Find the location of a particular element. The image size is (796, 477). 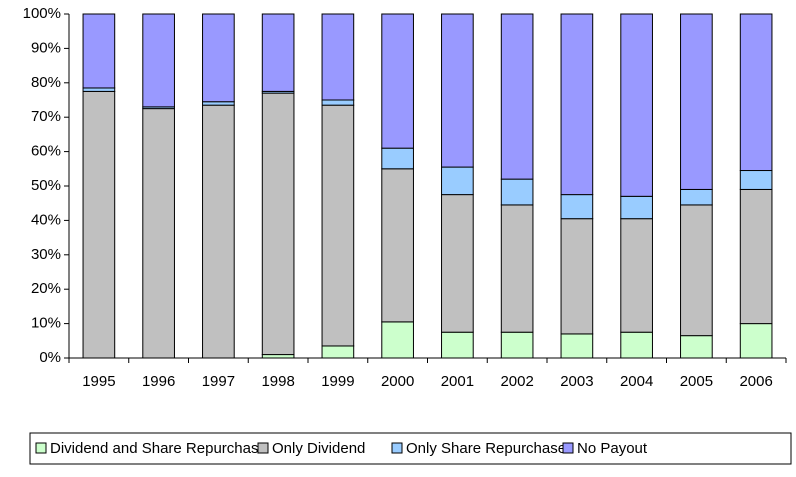

x-tick-label: 2006 is located at coordinates (755, 381).